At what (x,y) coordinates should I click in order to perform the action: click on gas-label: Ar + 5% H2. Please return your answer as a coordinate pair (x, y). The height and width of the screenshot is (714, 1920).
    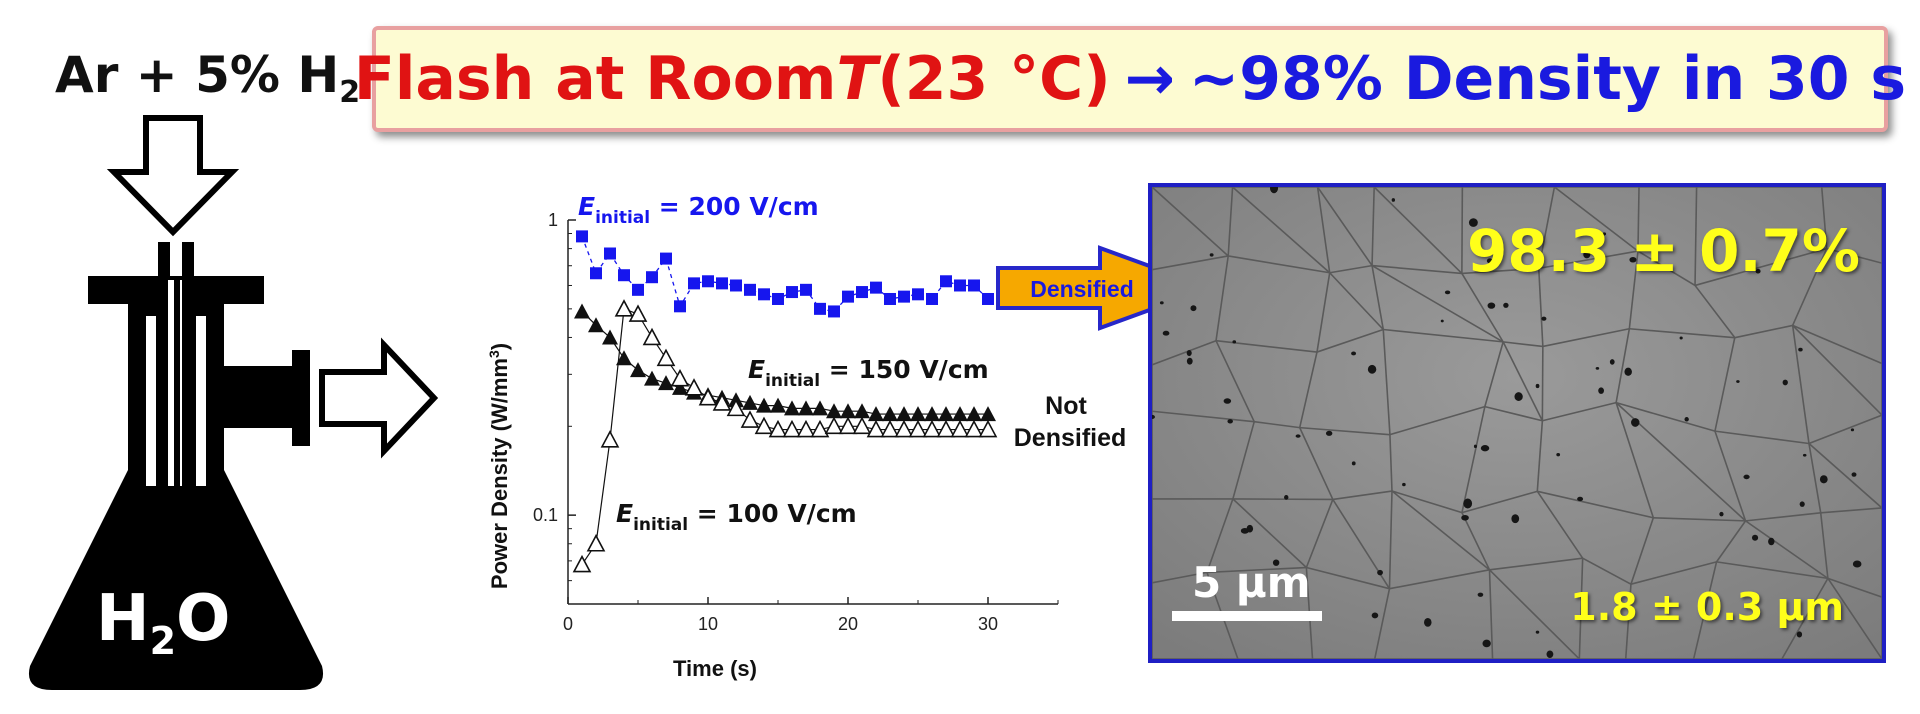
    Looking at the image, I should click on (207, 78).